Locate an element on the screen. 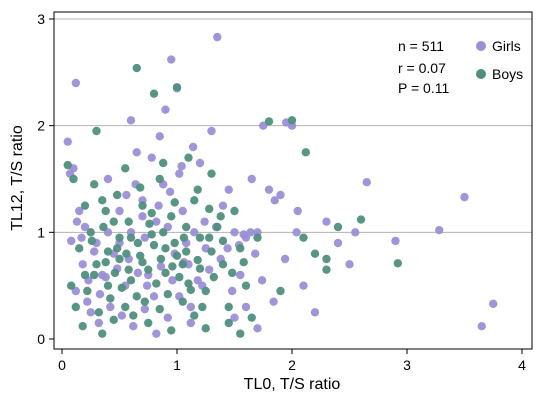 Image resolution: width=550 pixels, height=401 pixels. y-tick-label-0: 0 is located at coordinates (41, 339).